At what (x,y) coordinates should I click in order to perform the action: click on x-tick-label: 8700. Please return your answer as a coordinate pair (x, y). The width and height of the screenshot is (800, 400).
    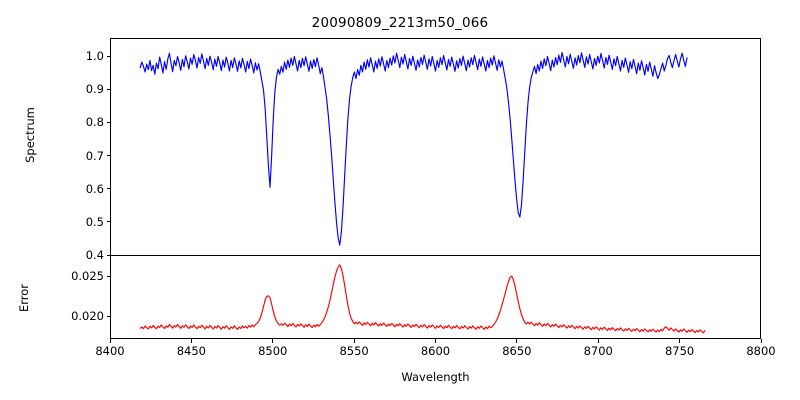
    Looking at the image, I should click on (598, 351).